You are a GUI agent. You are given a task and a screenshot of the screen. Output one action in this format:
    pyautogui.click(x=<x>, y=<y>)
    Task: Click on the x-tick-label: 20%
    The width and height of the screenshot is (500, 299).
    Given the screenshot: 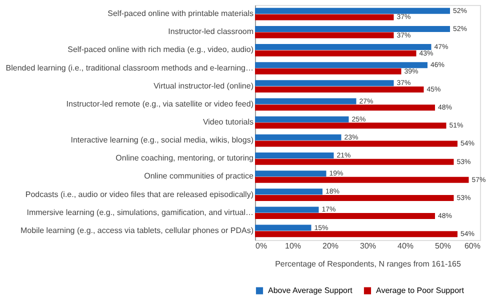 What is the action you would take?
    pyautogui.click(x=330, y=246)
    